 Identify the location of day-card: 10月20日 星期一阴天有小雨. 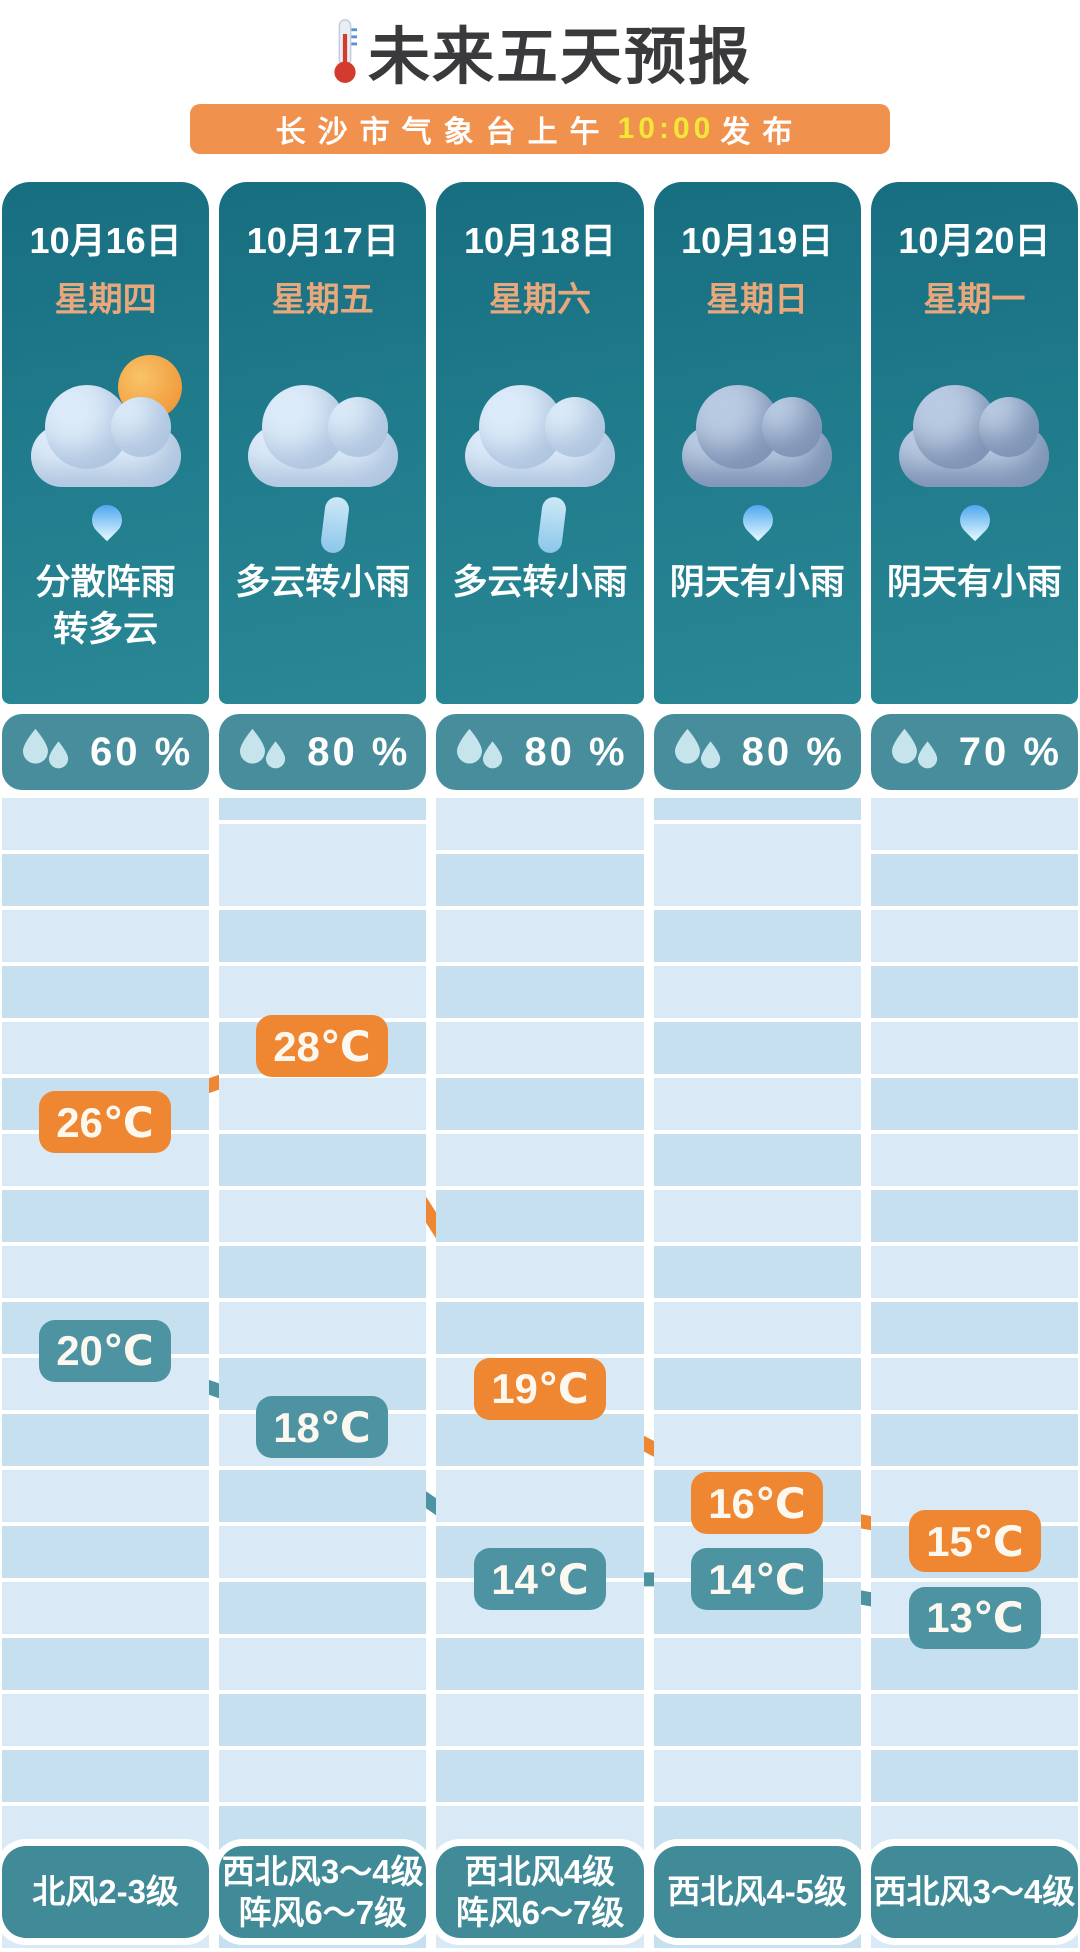
(974, 443).